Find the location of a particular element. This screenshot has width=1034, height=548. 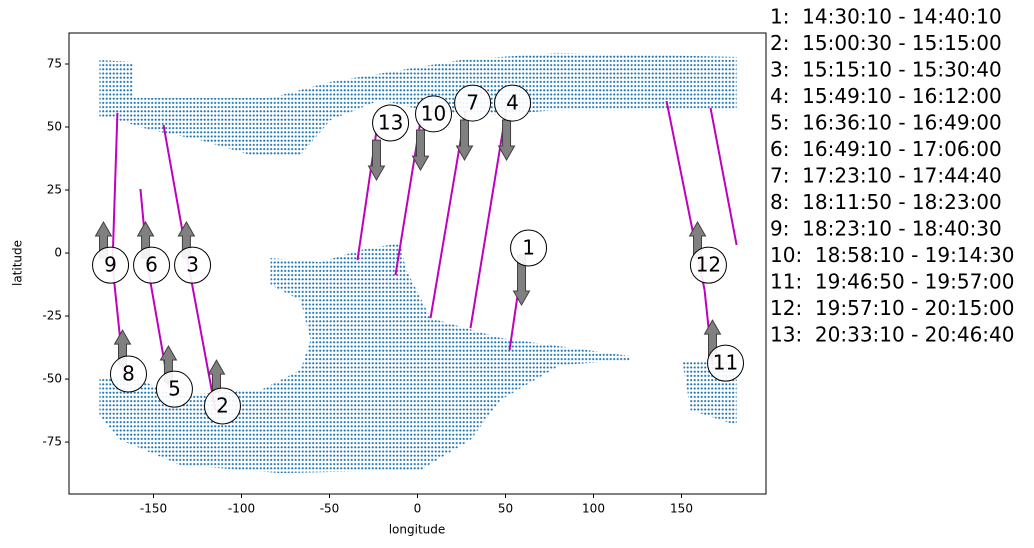

track-label: 11 is located at coordinates (725, 363).